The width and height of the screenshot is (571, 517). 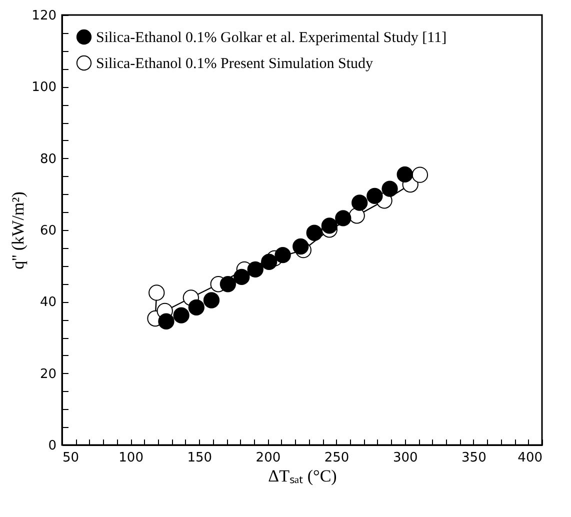 I want to click on y-tick-label: 0, so click(x=52, y=446).